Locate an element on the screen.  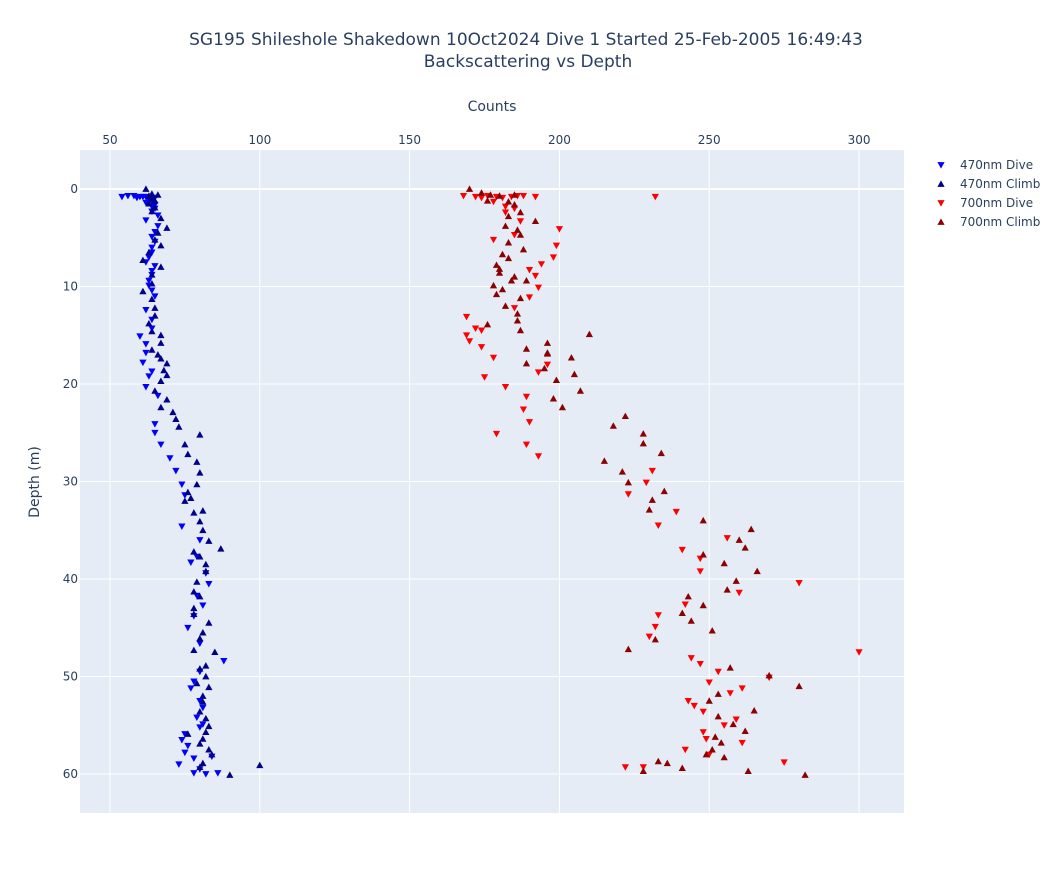
y-tick-label: 50 is located at coordinates (70, 677).